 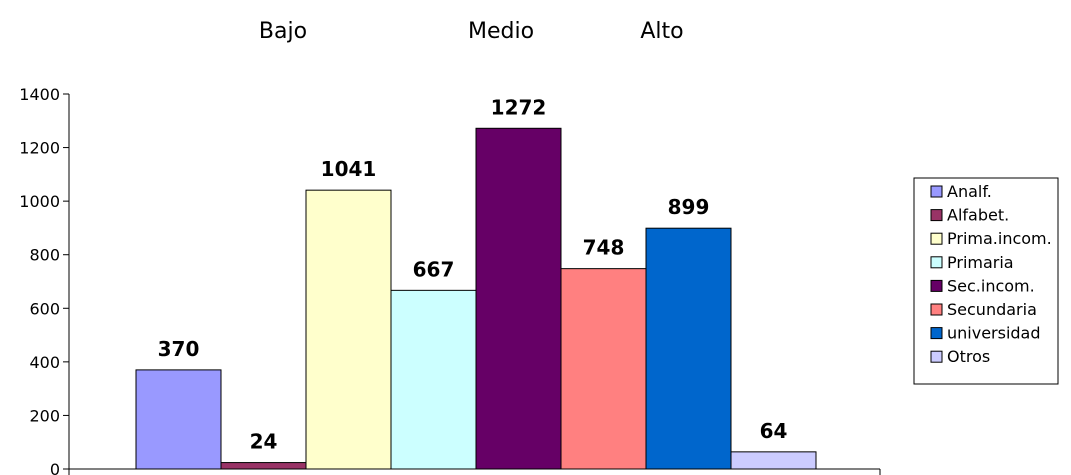 What do you see at coordinates (39, 94) in the screenshot?
I see `y-tick-label: 1400` at bounding box center [39, 94].